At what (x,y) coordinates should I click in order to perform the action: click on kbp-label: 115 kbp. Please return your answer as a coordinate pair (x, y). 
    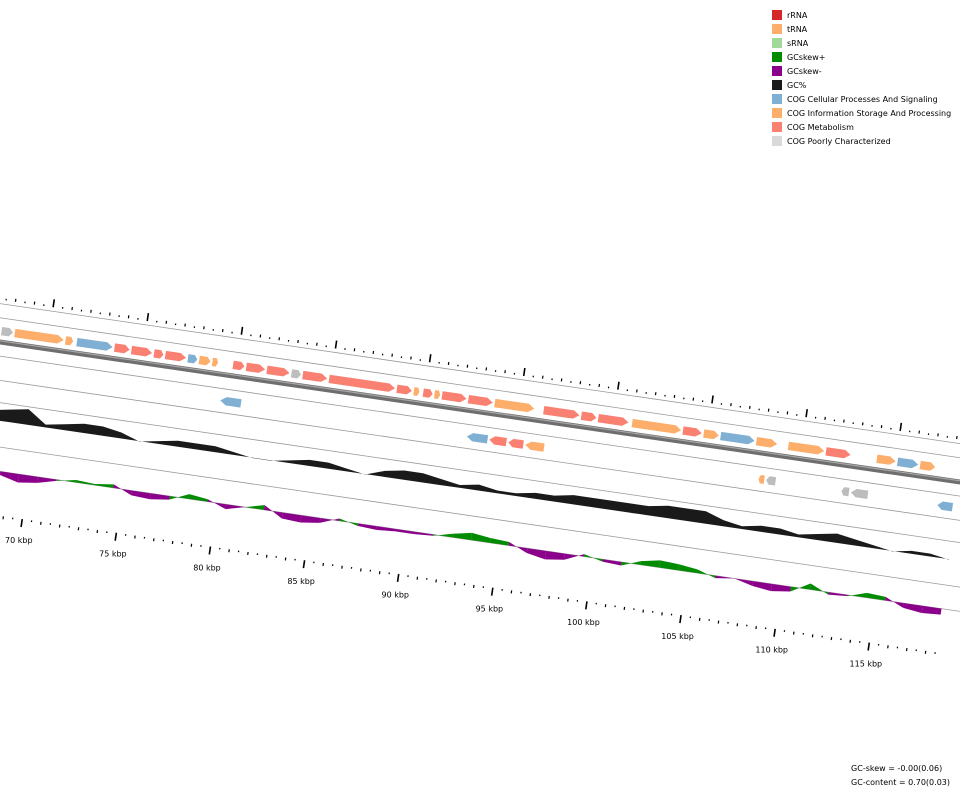
    Looking at the image, I should click on (866, 663).